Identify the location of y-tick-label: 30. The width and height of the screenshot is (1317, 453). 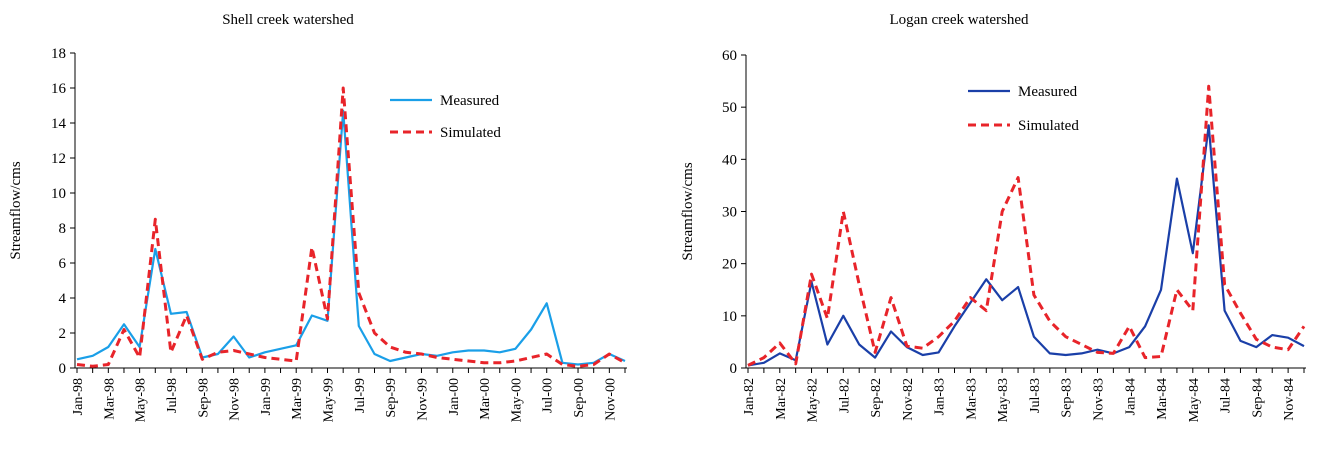
(729, 213).